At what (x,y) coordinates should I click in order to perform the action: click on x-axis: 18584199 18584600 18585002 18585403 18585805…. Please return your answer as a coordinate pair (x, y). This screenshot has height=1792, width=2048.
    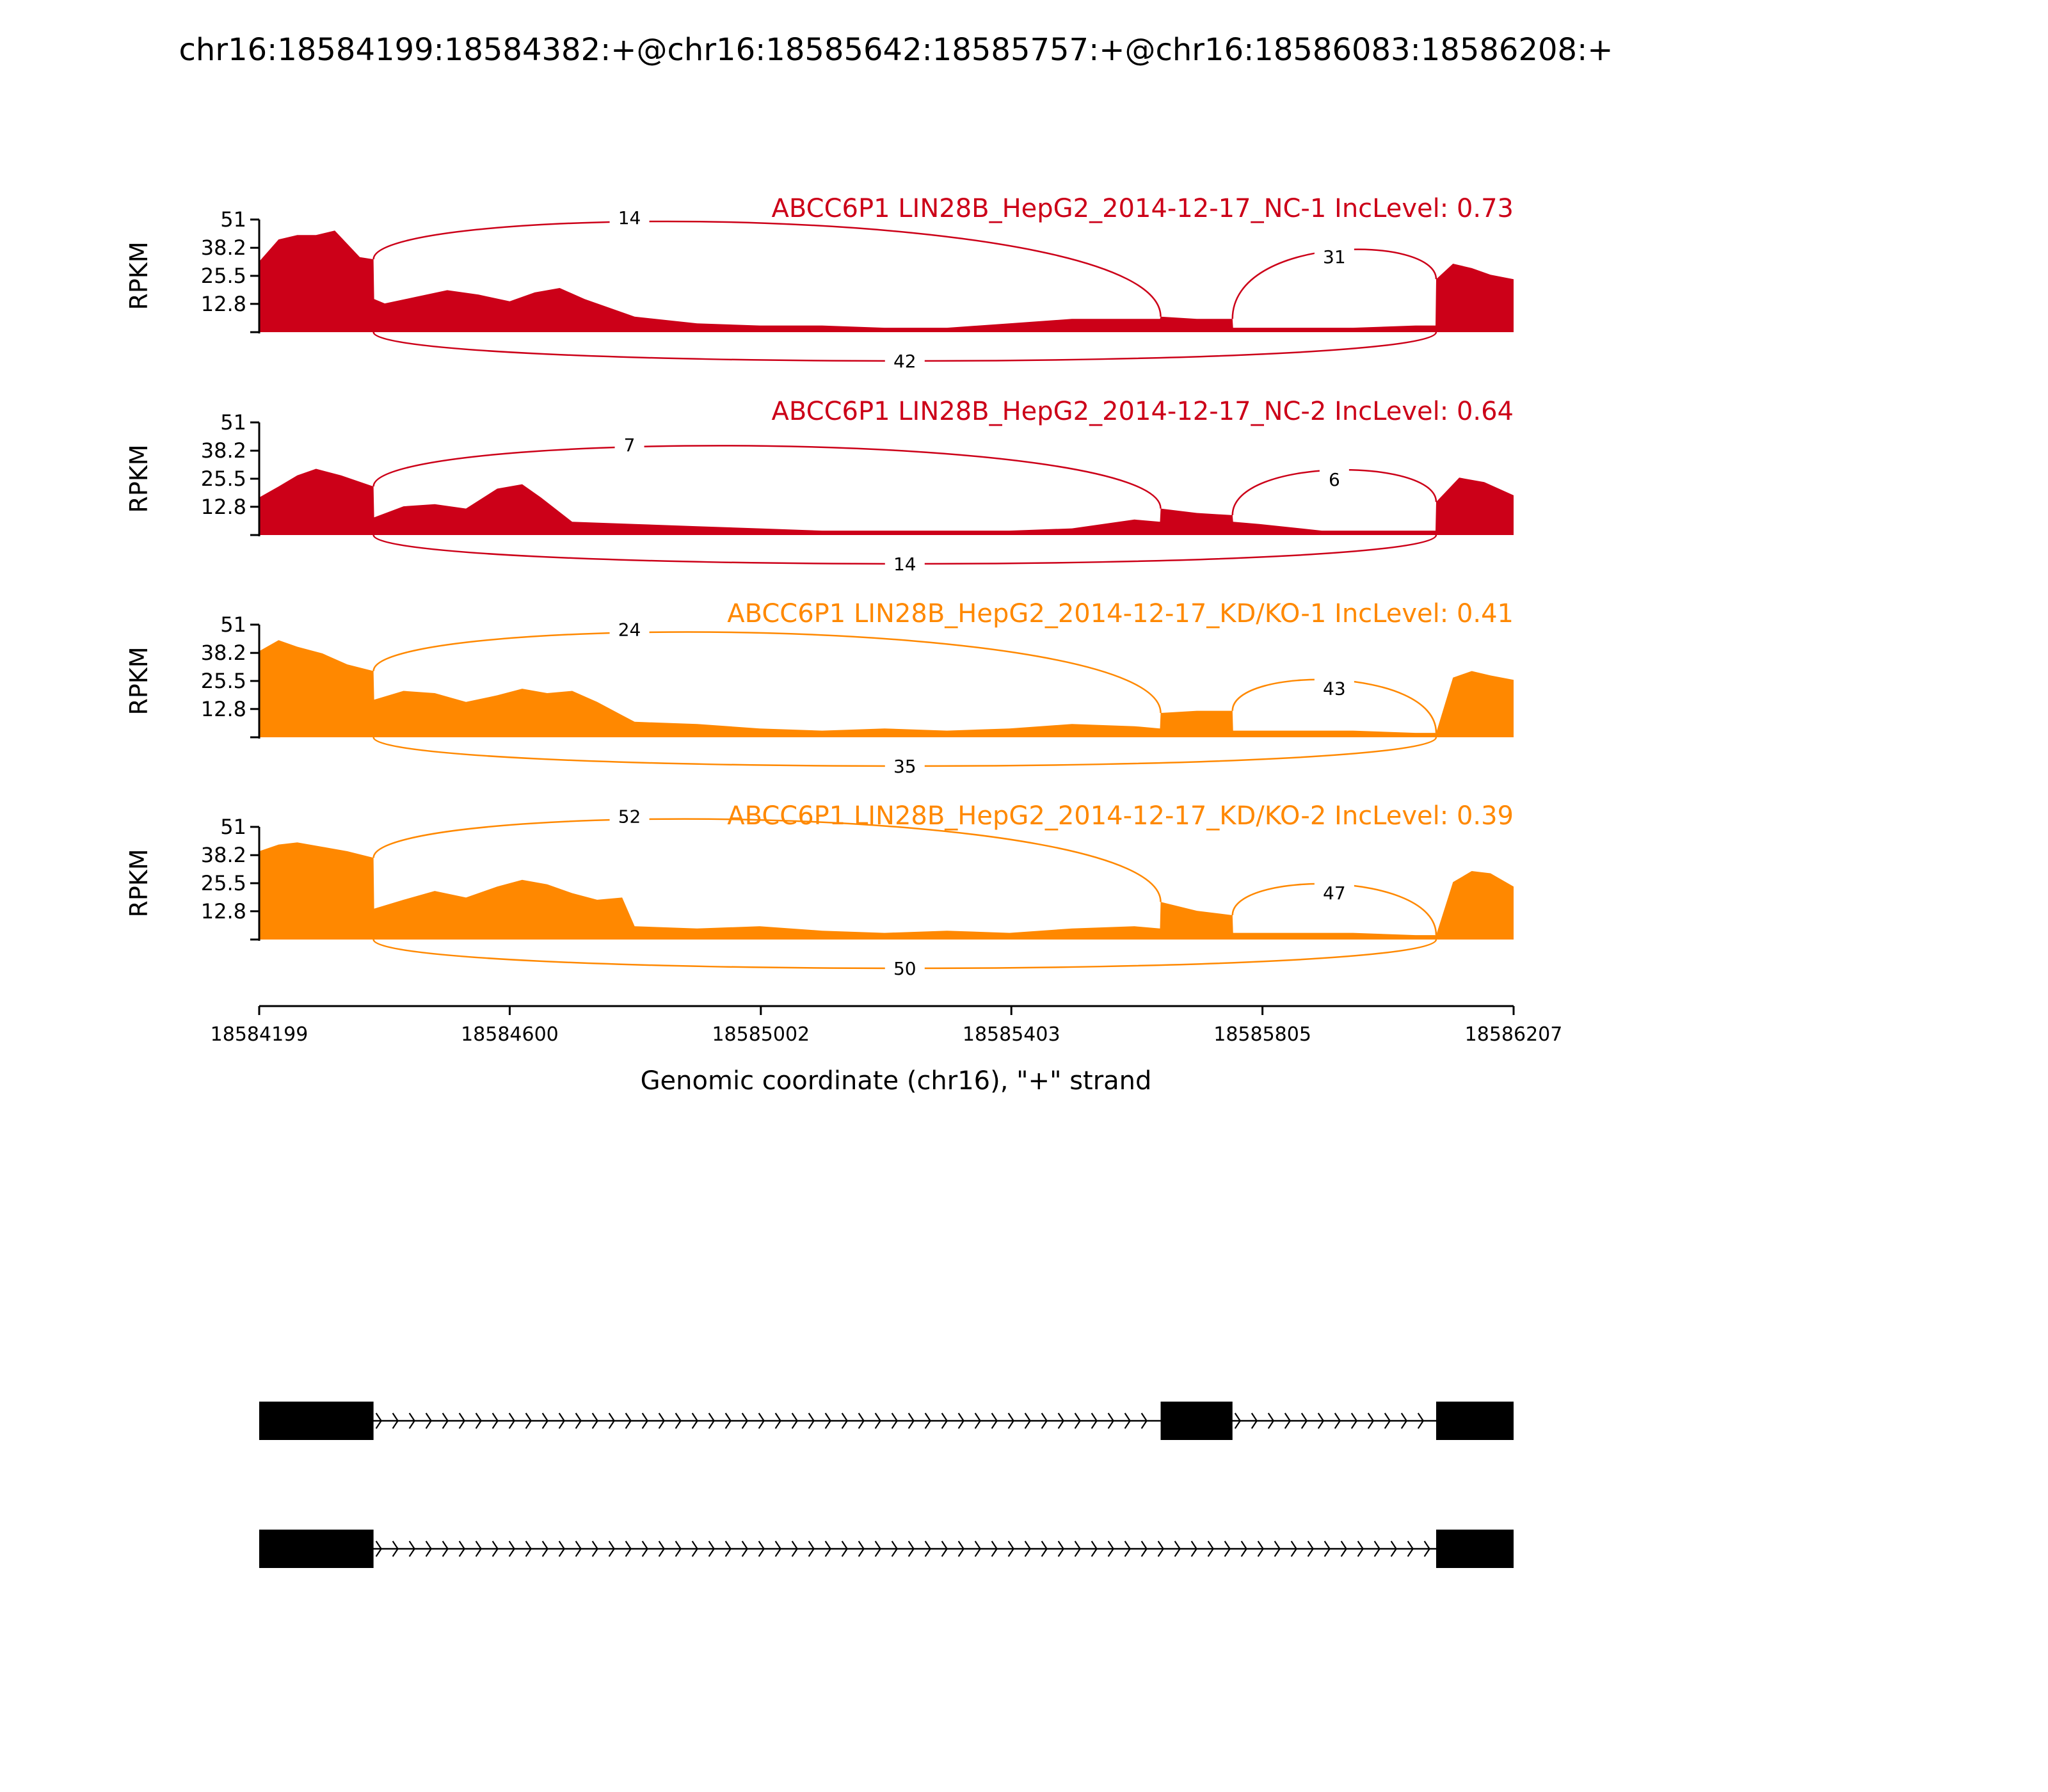
    Looking at the image, I should click on (887, 1025).